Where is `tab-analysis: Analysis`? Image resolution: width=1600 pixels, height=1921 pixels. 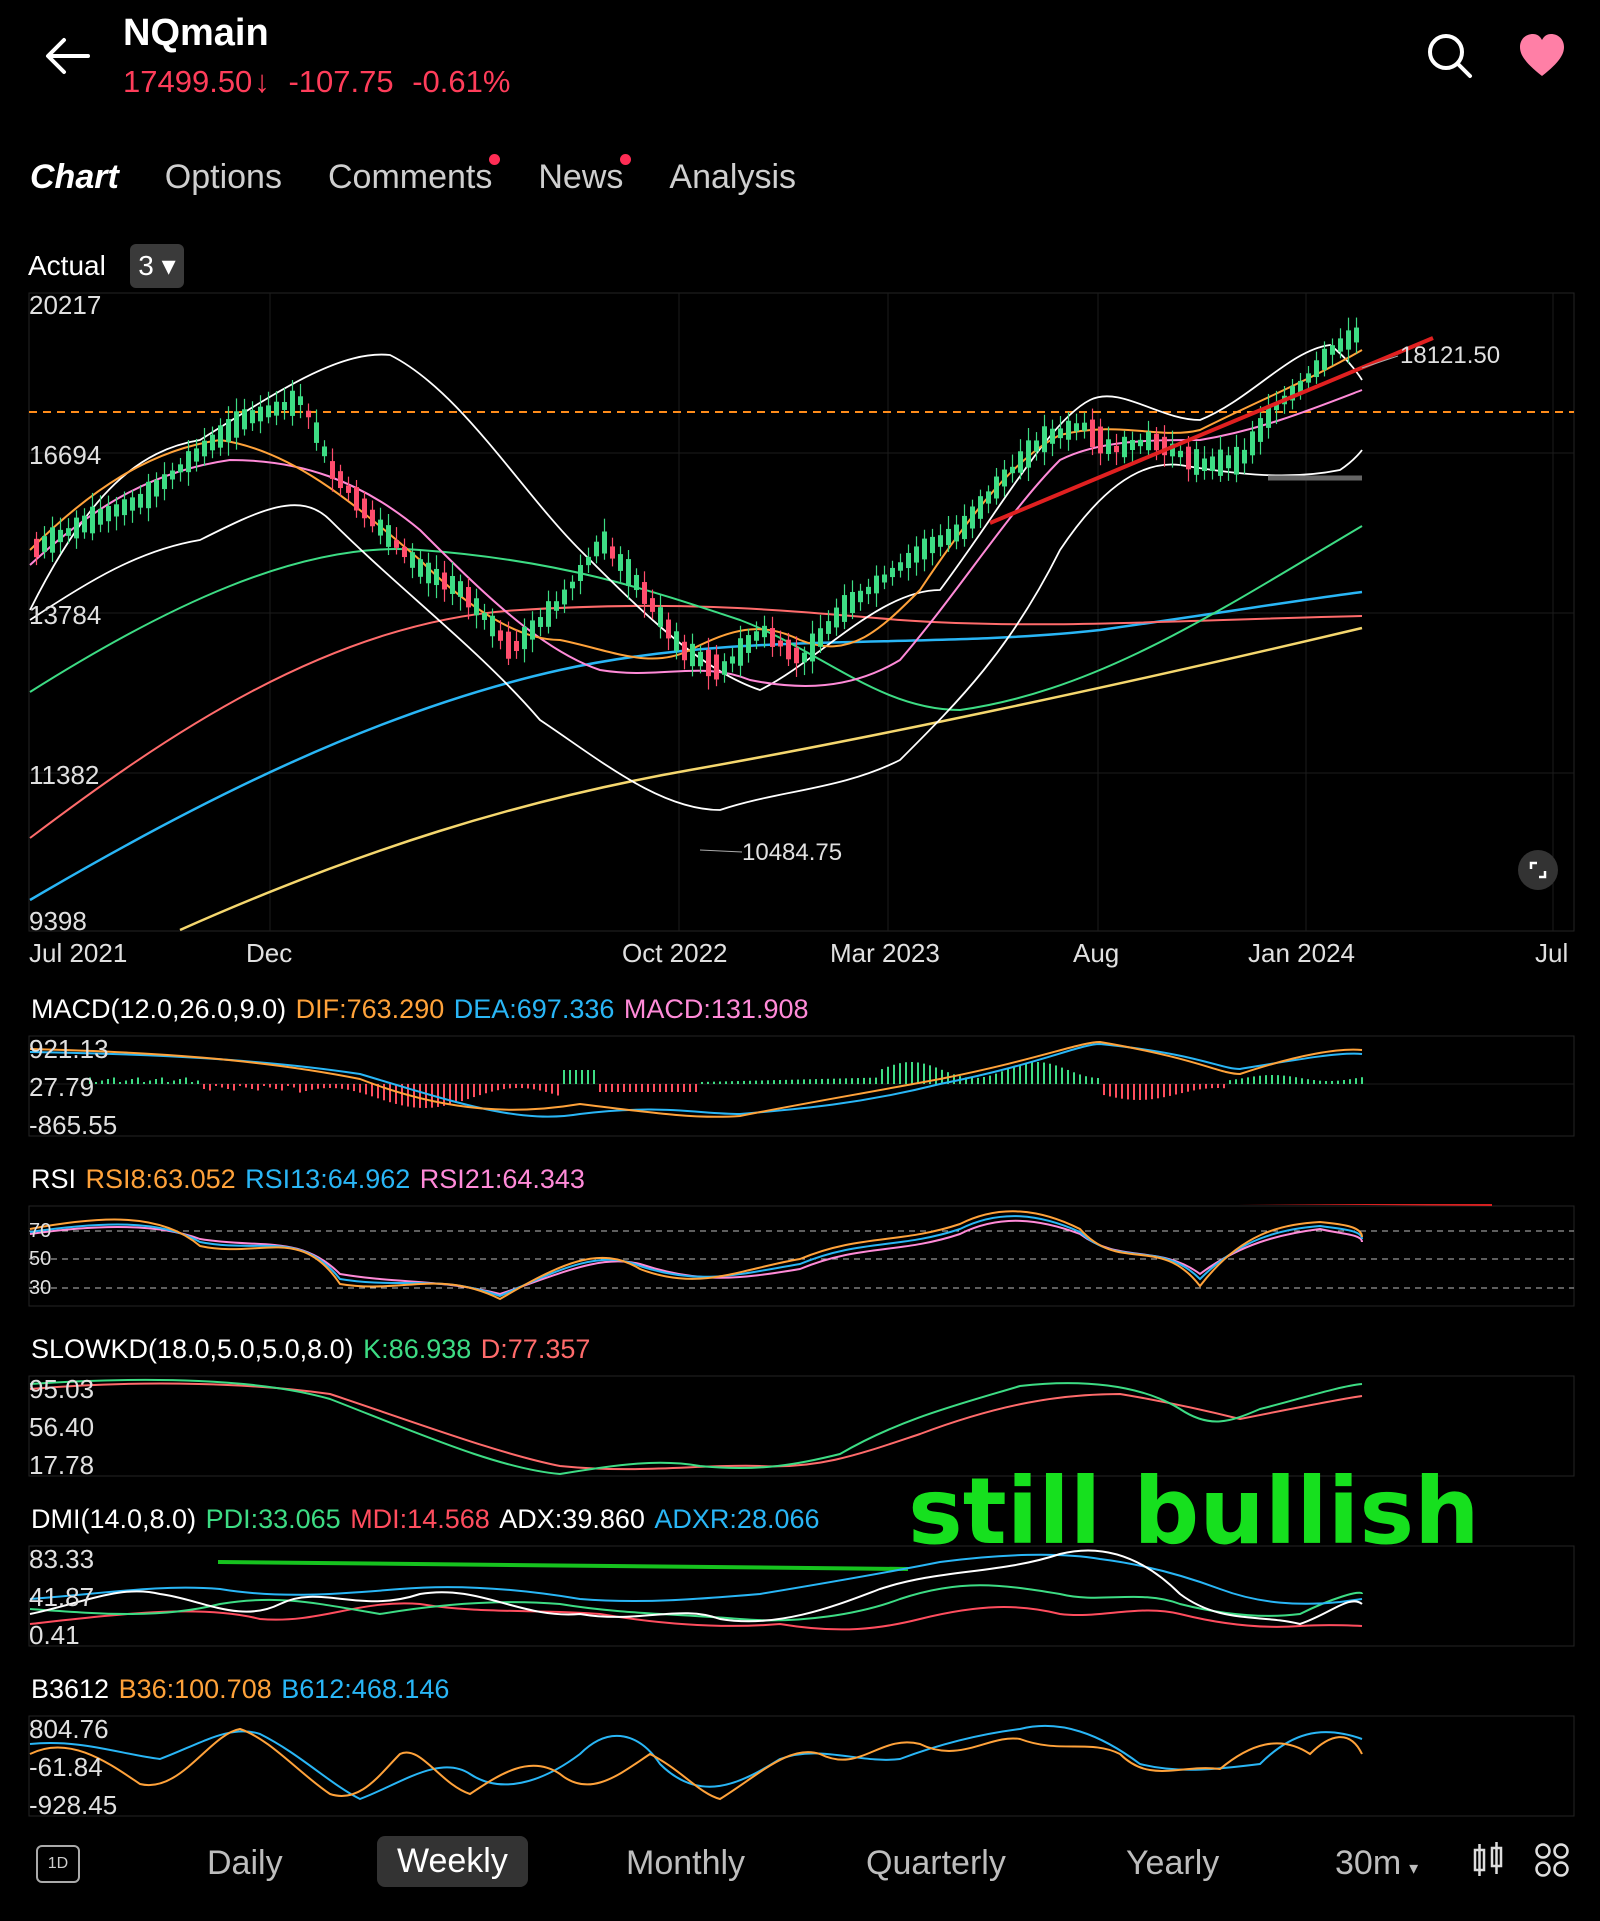
tab-analysis: Analysis is located at coordinates (732, 177).